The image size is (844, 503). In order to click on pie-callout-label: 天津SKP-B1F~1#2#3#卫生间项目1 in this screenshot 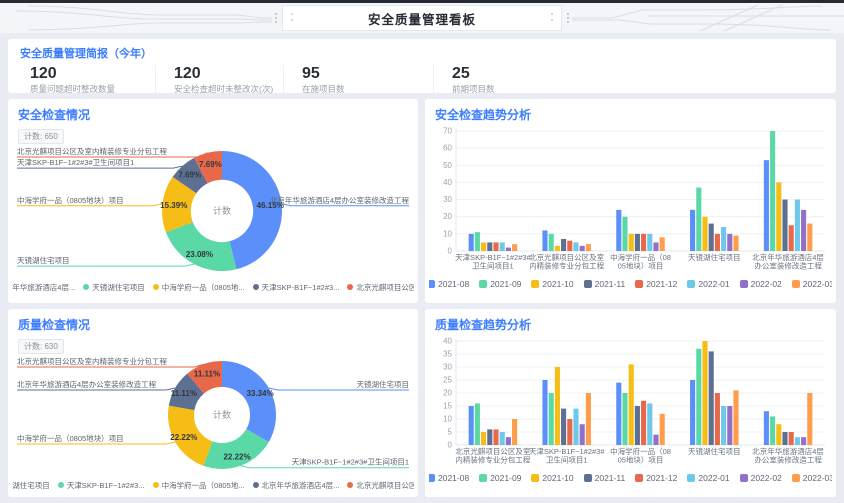, I will do `click(350, 462)`.